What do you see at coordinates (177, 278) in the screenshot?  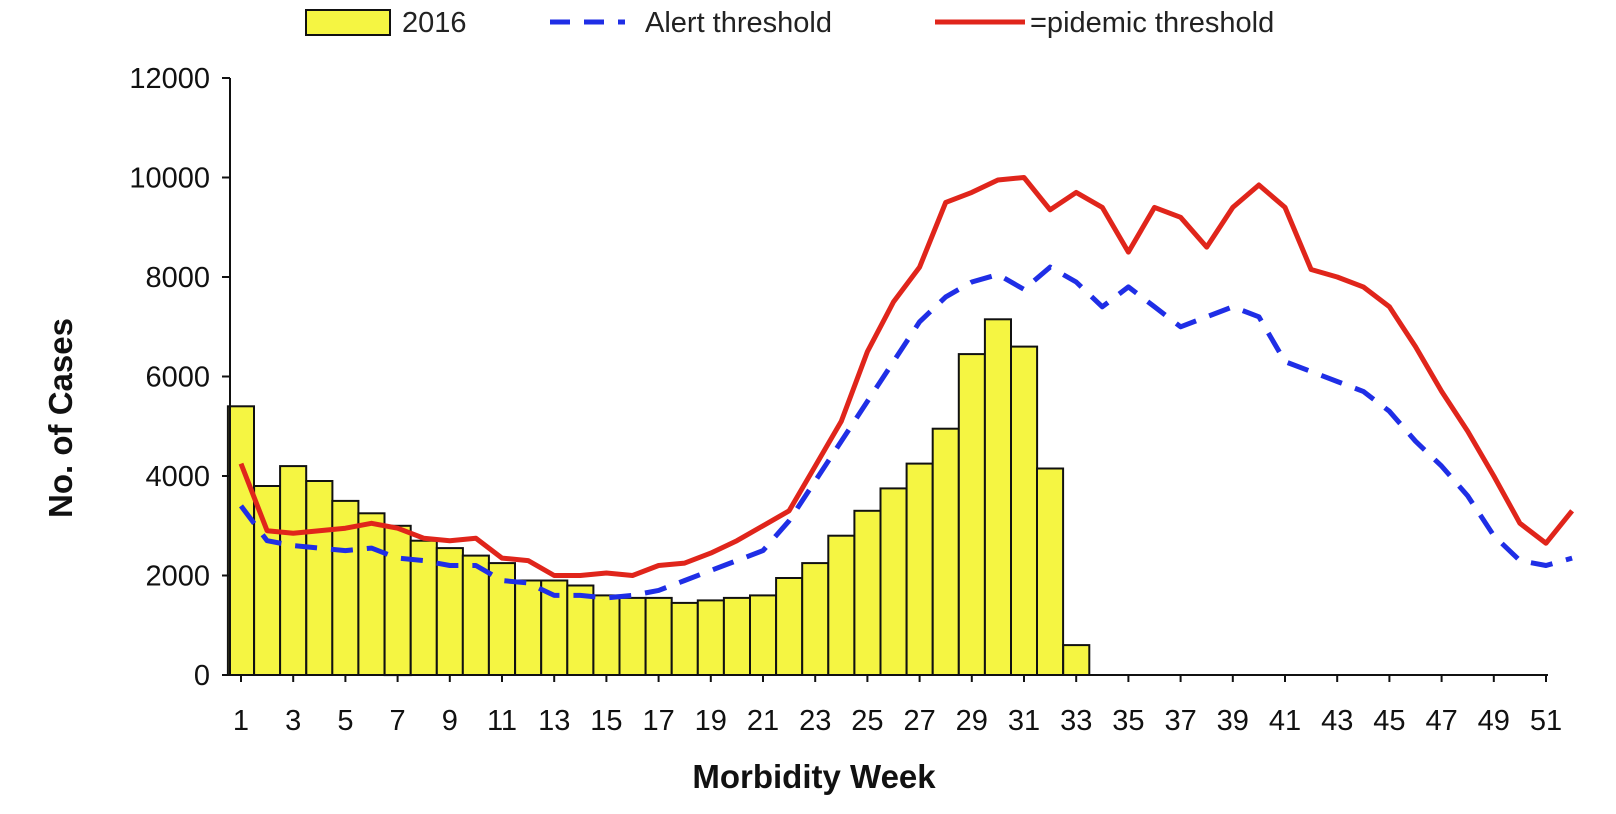 I see `y-tick-label: 8000` at bounding box center [177, 278].